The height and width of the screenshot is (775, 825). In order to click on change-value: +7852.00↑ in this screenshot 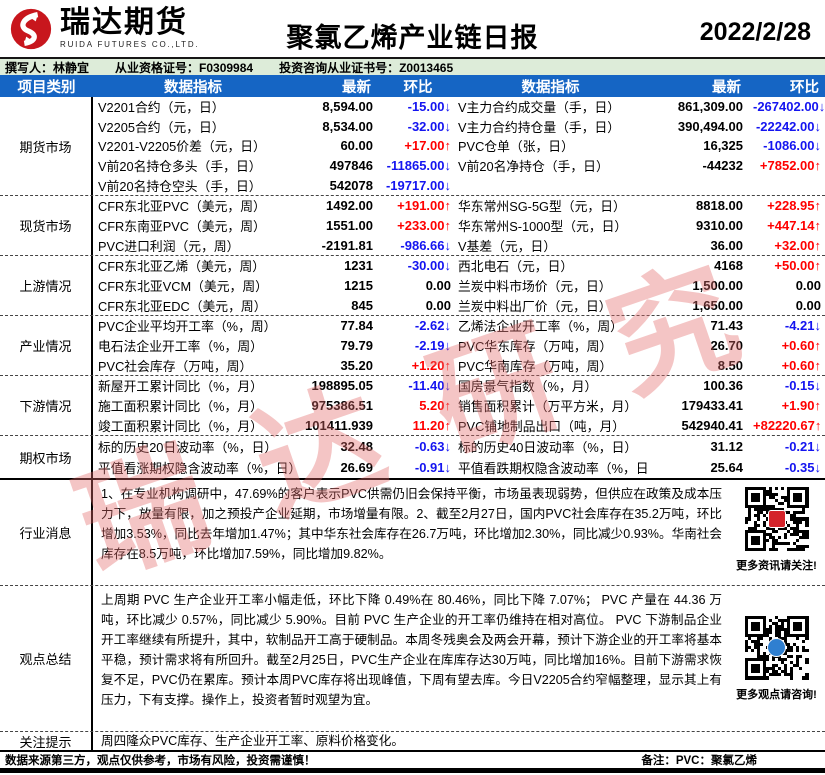, I will do `click(790, 166)`.